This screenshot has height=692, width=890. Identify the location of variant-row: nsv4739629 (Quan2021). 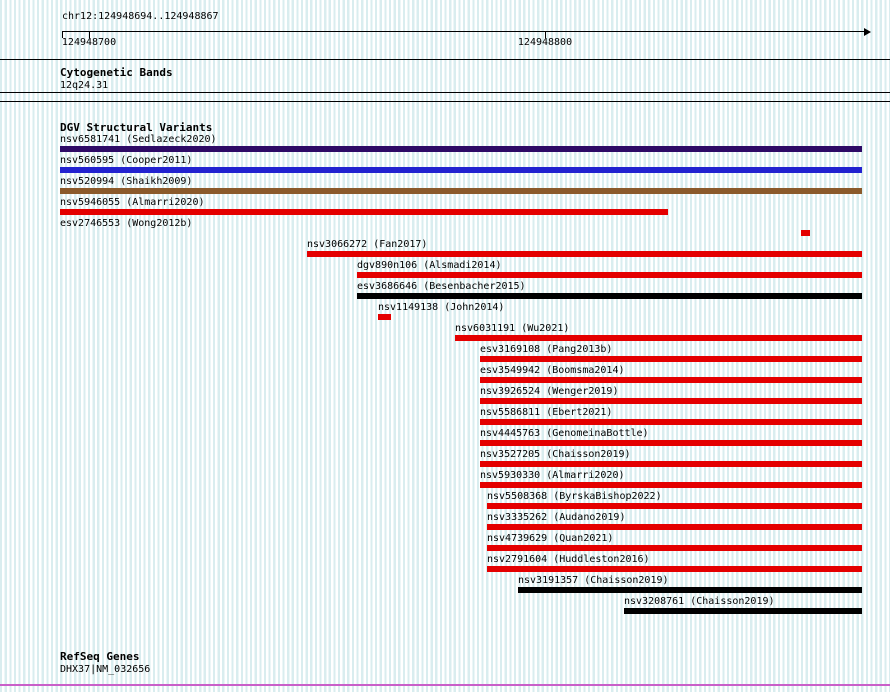
(445, 543).